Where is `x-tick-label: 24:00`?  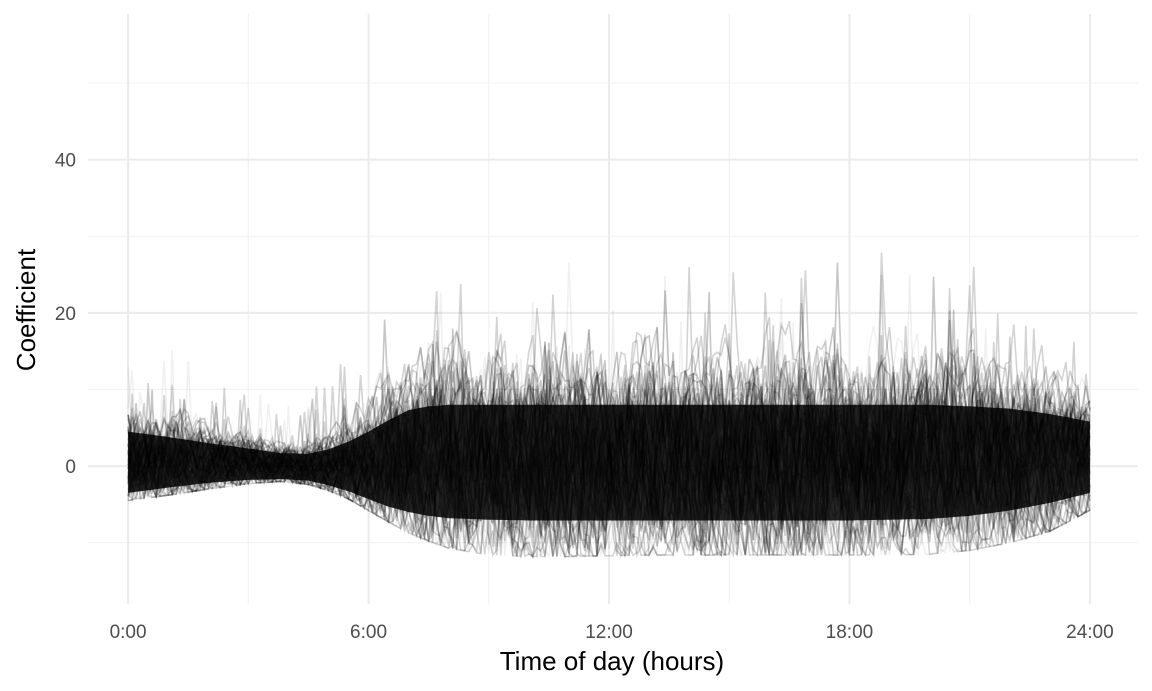
x-tick-label: 24:00 is located at coordinates (1090, 632).